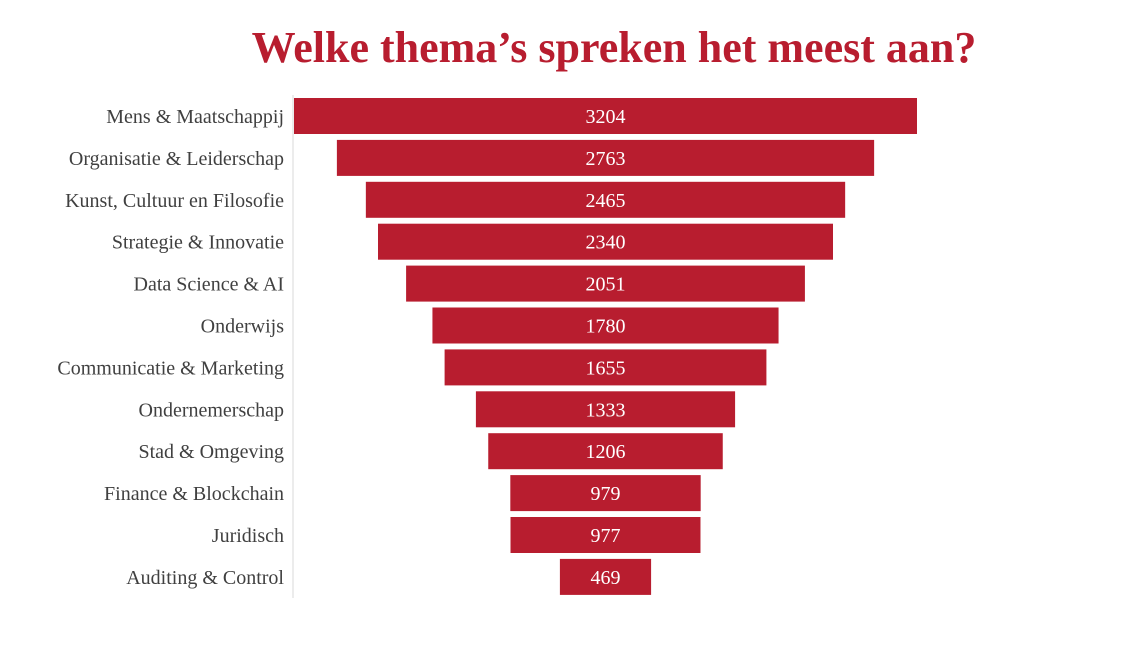  Describe the element at coordinates (174, 201) in the screenshot. I see `category-label: Kunst, Cultuur en Filosofie` at that location.